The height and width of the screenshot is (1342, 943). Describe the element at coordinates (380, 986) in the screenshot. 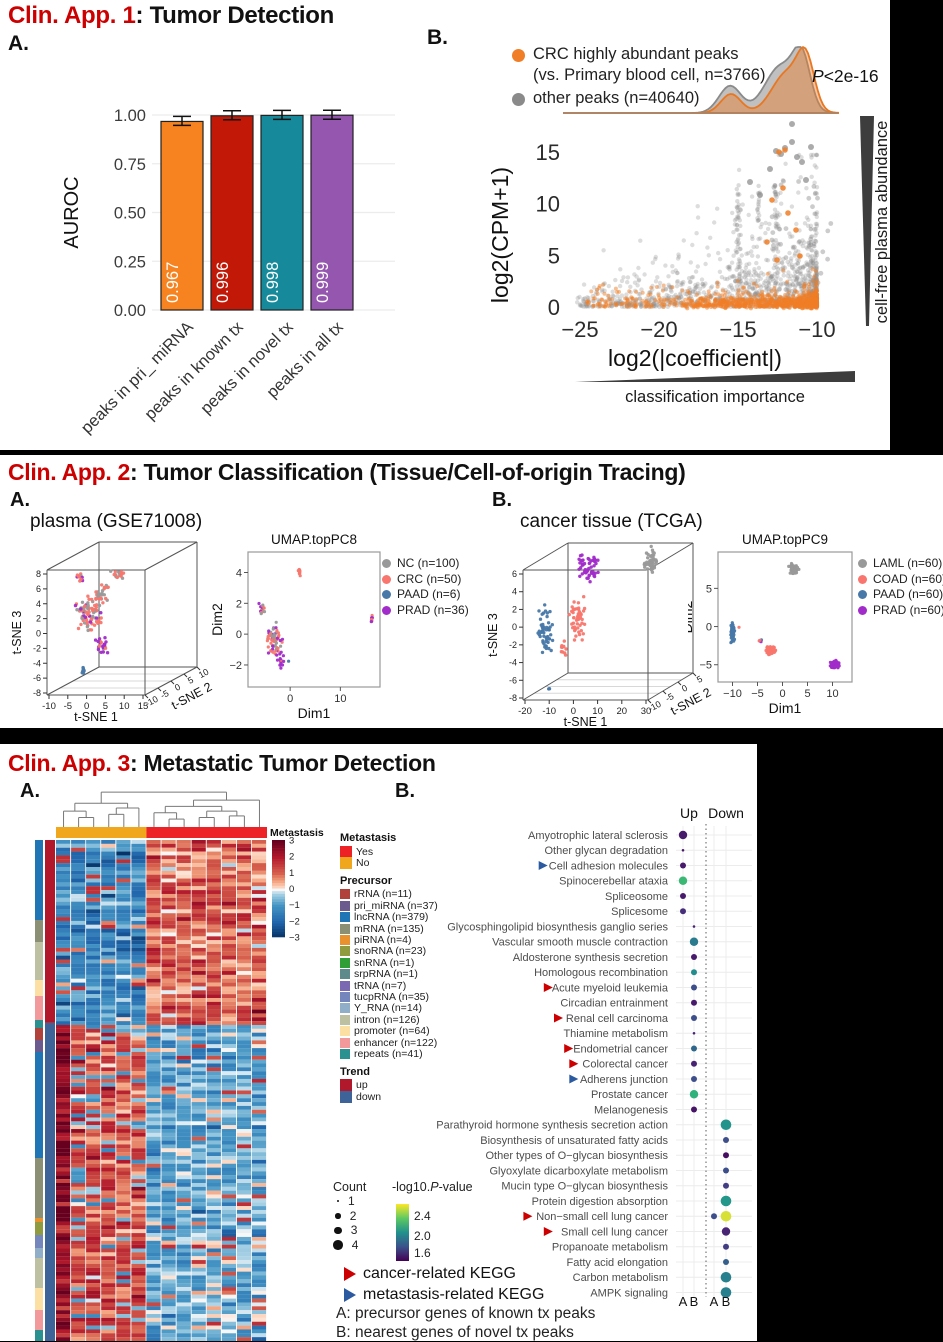

I see `legend-label: tRNA (n=7)` at that location.